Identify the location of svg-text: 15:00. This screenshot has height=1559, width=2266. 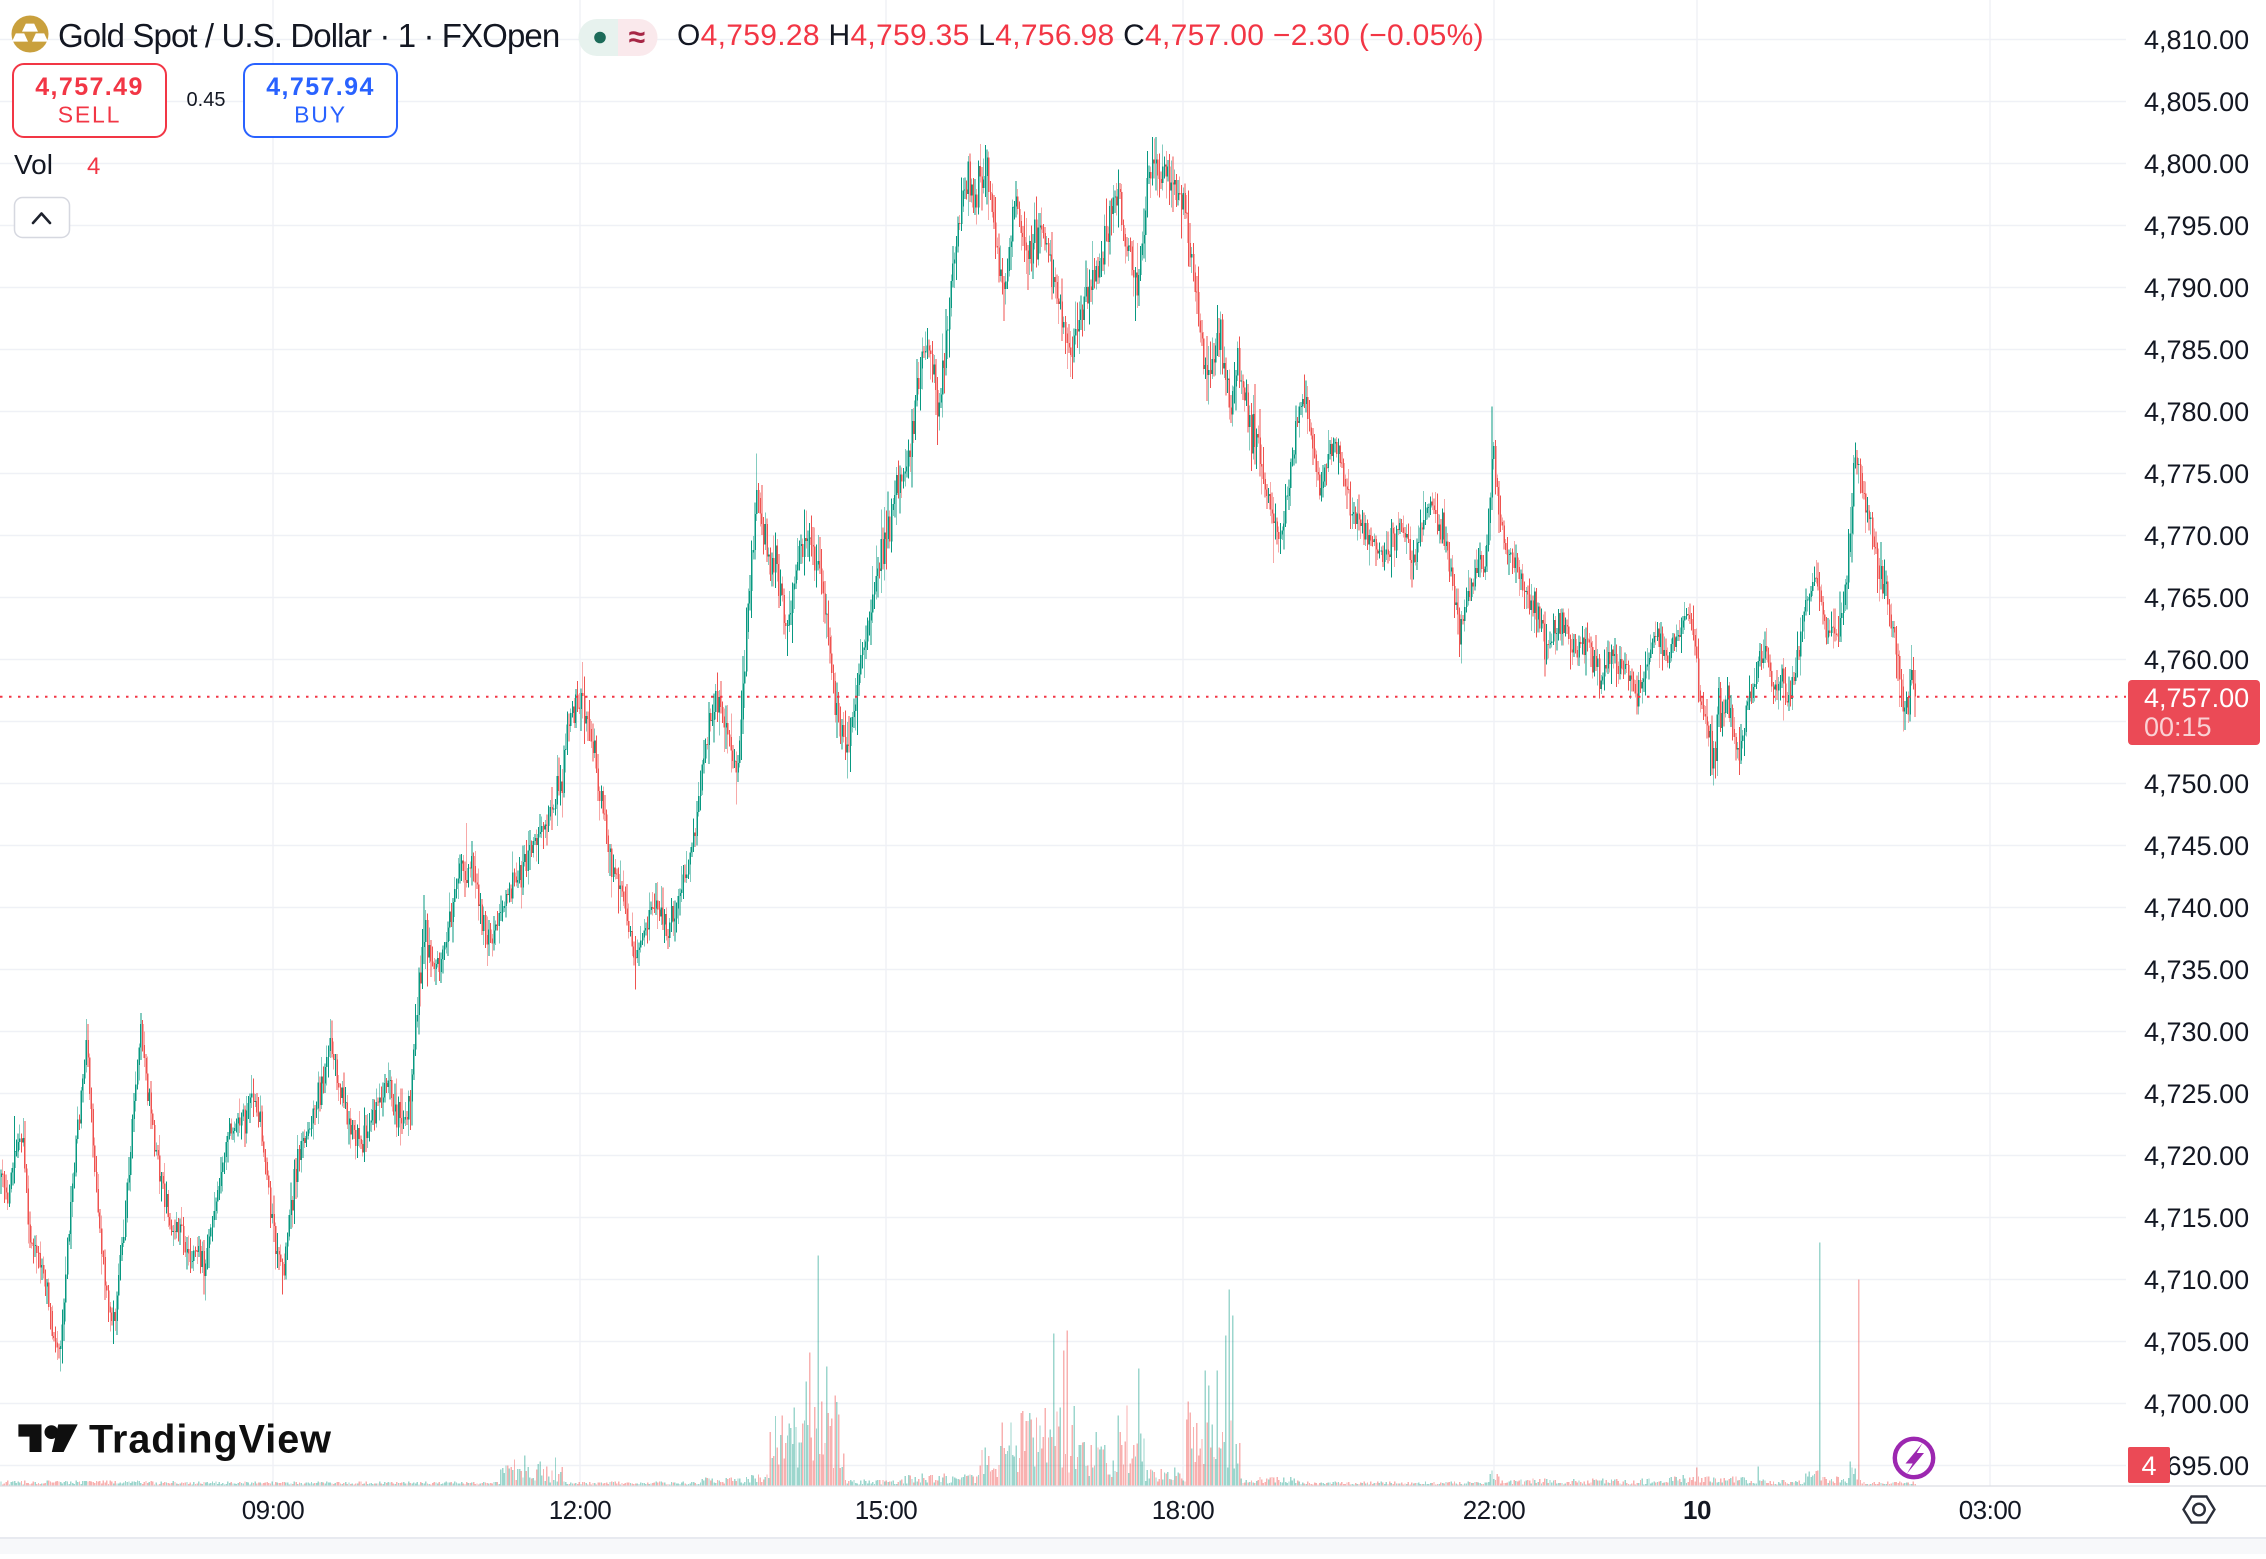
(886, 1510).